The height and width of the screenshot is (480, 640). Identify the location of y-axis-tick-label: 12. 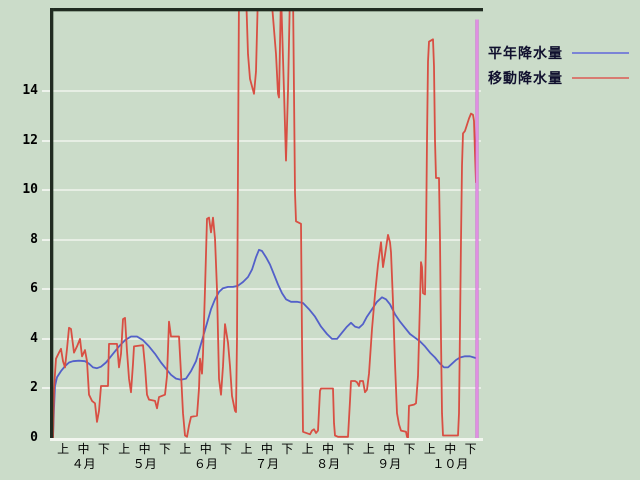
(30, 140).